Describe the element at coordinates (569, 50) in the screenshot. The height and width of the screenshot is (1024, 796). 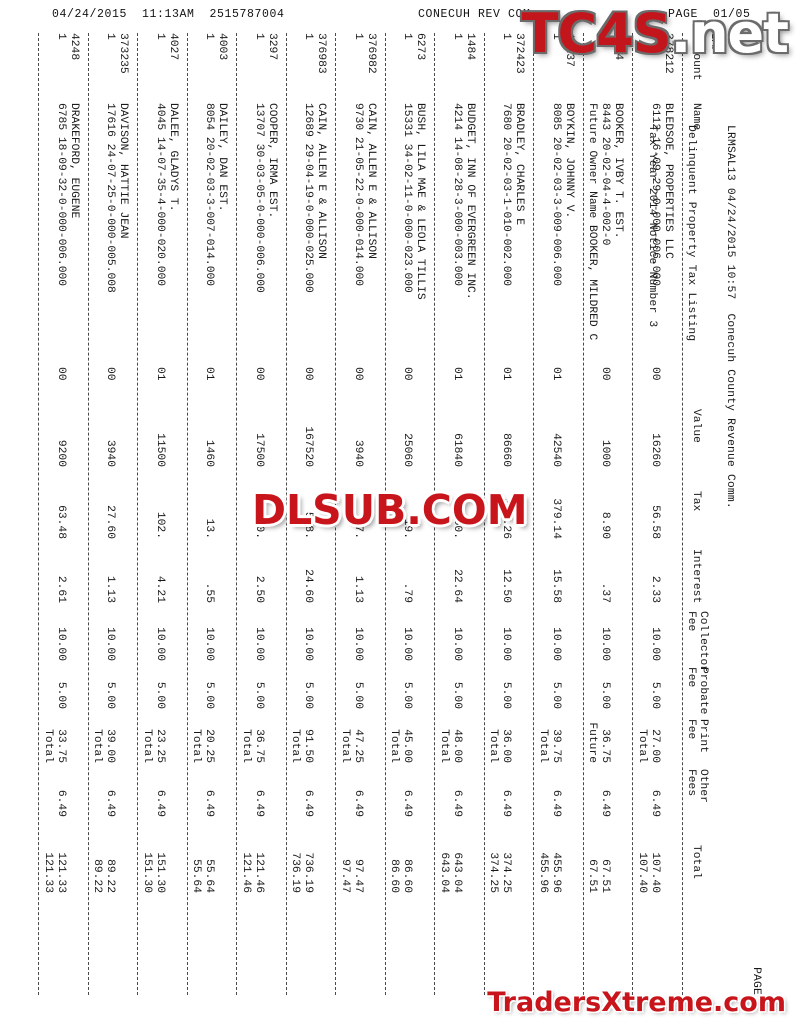
I see `cell-account: 10237` at that location.